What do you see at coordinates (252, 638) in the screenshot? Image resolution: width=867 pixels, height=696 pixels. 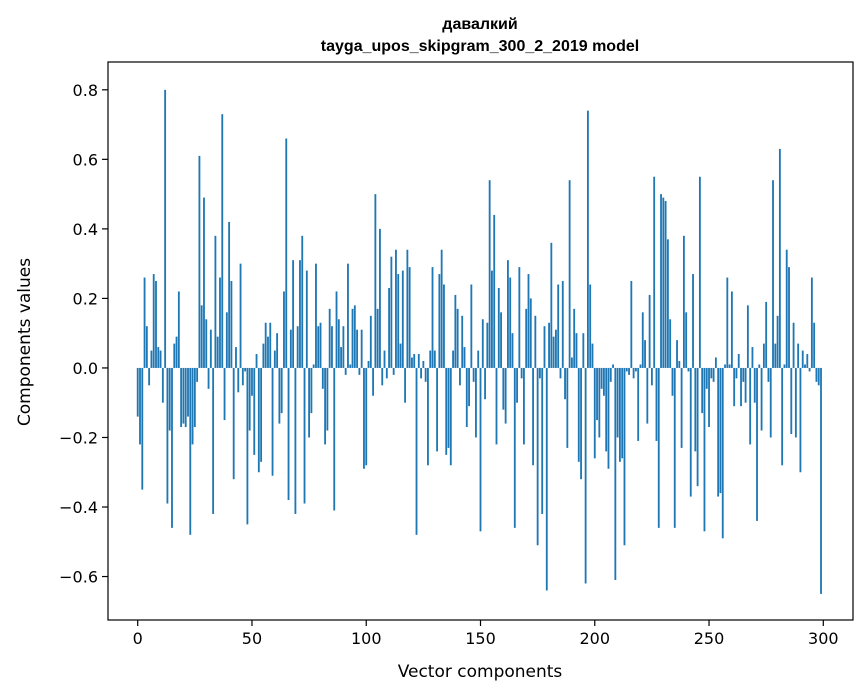 I see `x-tick-label: 50` at bounding box center [252, 638].